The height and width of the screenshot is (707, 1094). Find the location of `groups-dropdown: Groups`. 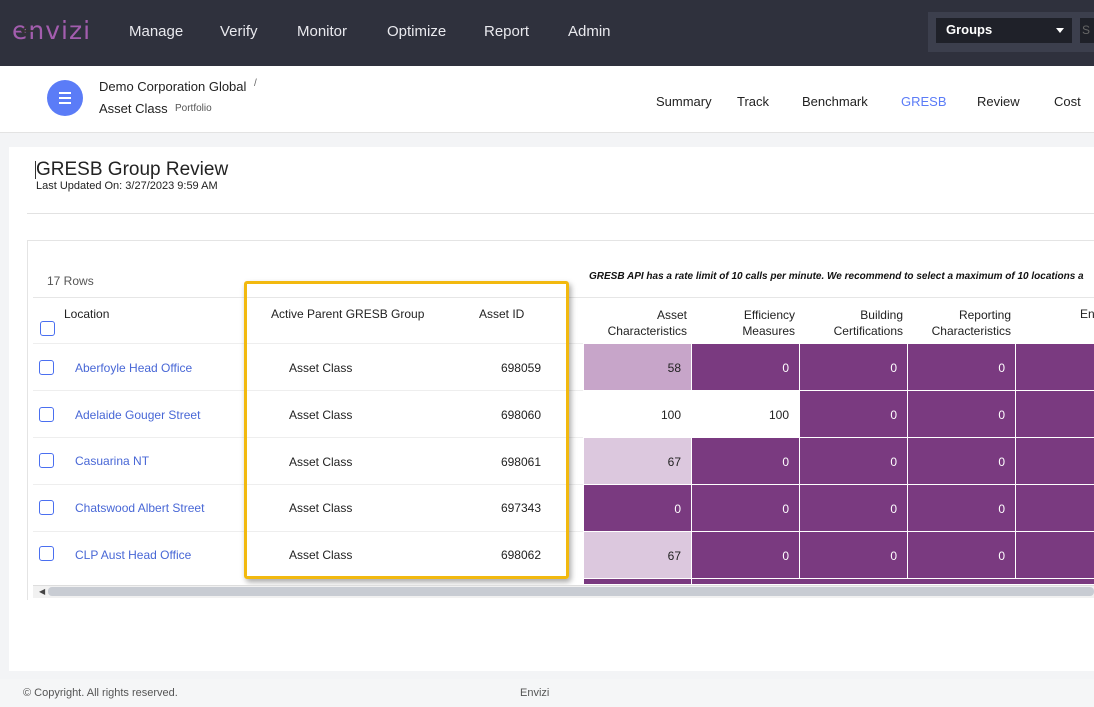

groups-dropdown: Groups is located at coordinates (1004, 30).